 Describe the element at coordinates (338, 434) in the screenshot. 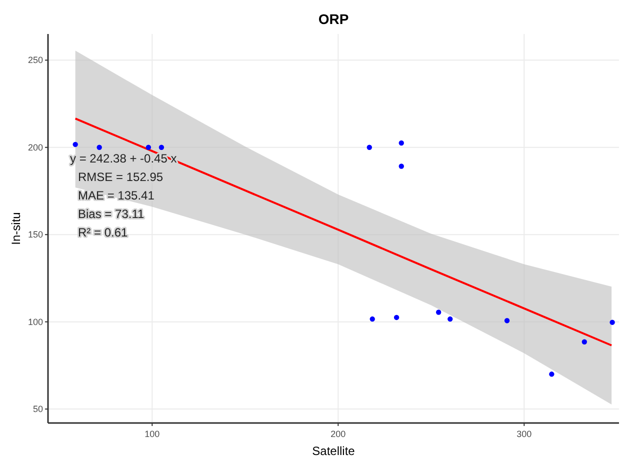

I see `x-tick-label: 200` at that location.